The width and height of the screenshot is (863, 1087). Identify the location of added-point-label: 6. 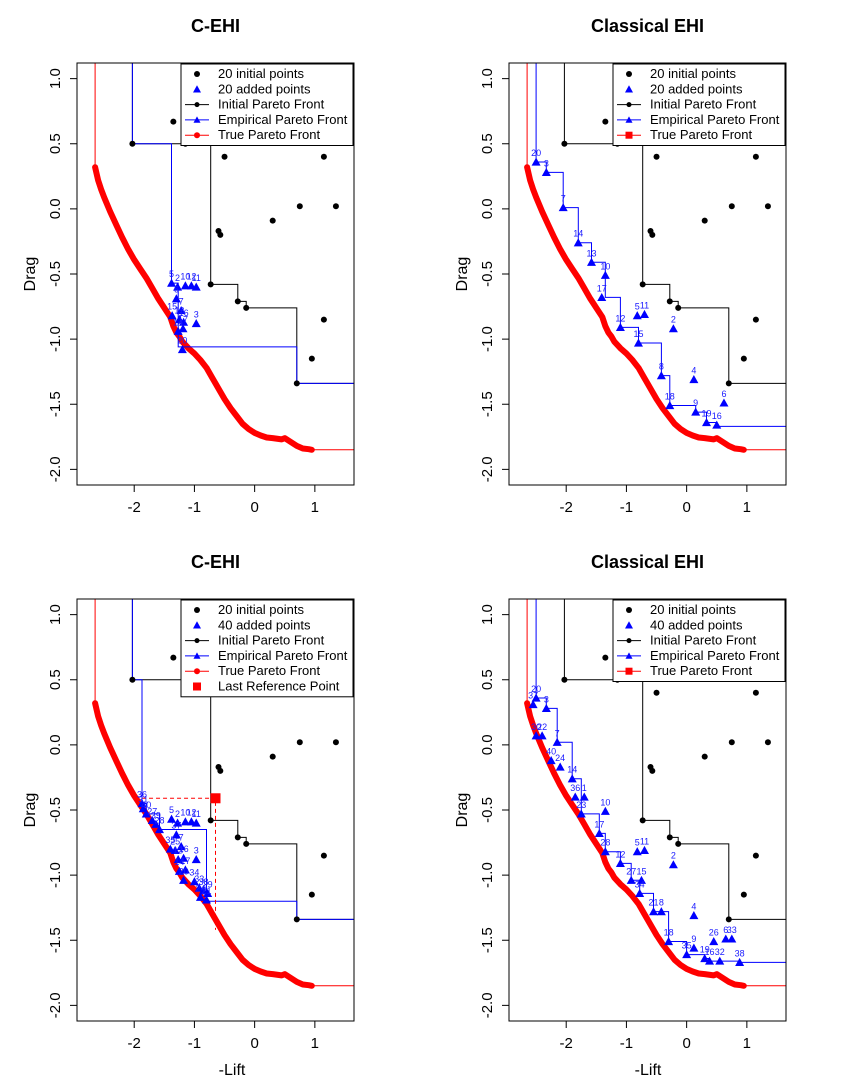
(723, 394).